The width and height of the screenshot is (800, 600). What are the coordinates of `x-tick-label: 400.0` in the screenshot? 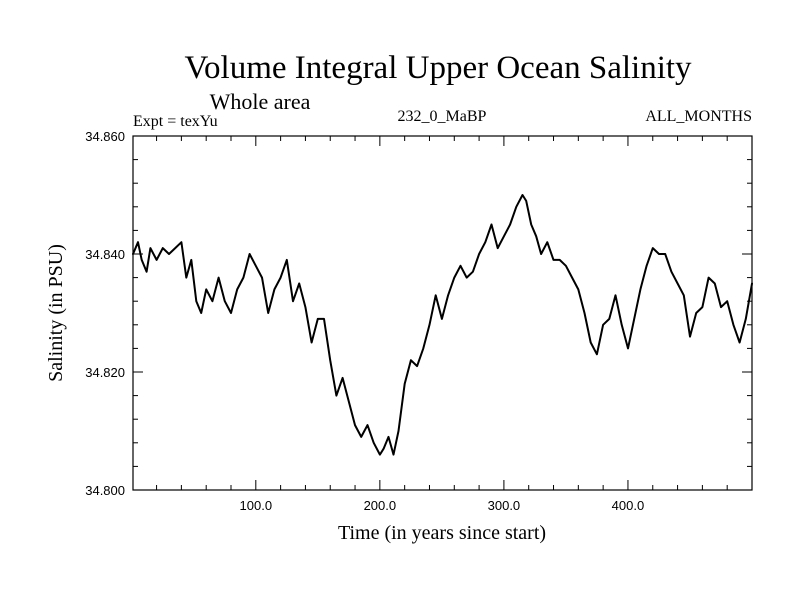 It's located at (628, 505).